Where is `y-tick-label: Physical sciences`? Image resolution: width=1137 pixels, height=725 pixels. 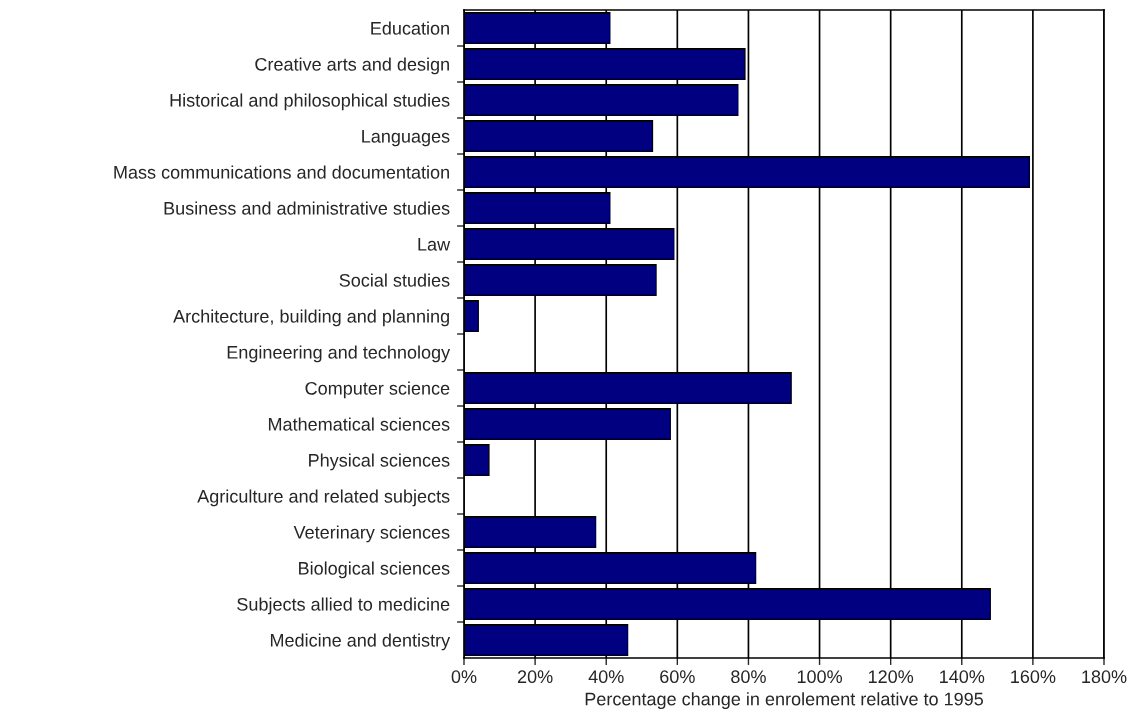 y-tick-label: Physical sciences is located at coordinates (379, 462).